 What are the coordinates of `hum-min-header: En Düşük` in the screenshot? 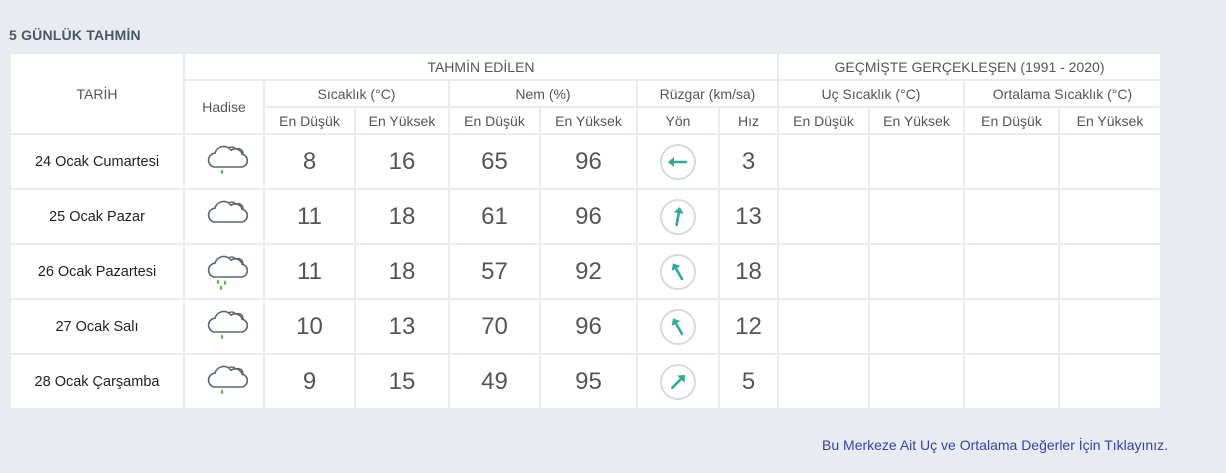 It's located at (494, 120).